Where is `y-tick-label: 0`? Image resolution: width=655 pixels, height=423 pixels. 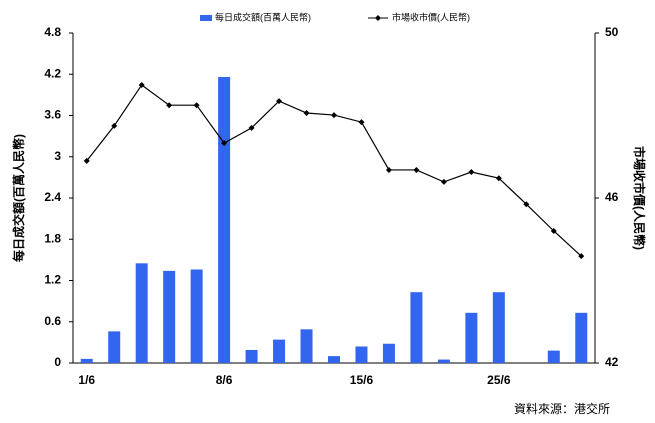 y-tick-label: 0 is located at coordinates (57, 362).